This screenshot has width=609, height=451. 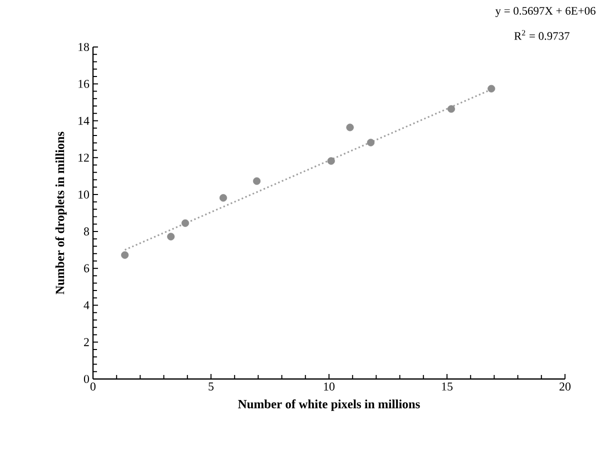 What do you see at coordinates (87, 305) in the screenshot?
I see `y-tick-label: 4` at bounding box center [87, 305].